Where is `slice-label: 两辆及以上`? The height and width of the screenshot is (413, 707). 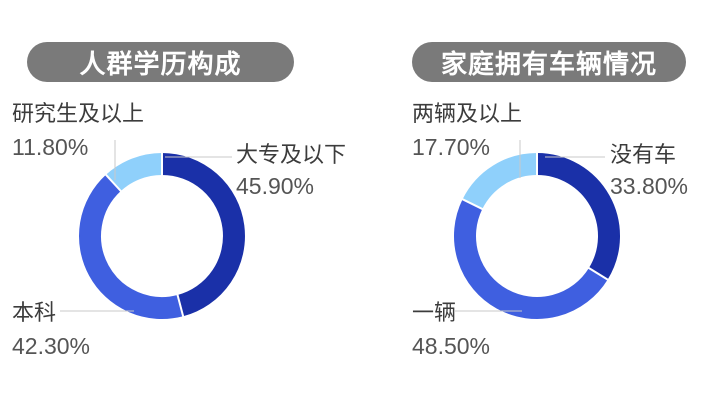 slice-label: 两辆及以上 is located at coordinates (467, 114).